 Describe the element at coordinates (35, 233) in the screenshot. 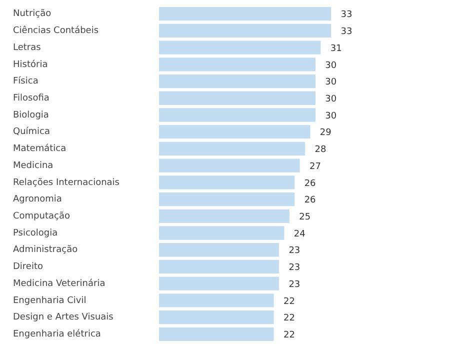

I see `y-tick-label: Psicologia` at that location.